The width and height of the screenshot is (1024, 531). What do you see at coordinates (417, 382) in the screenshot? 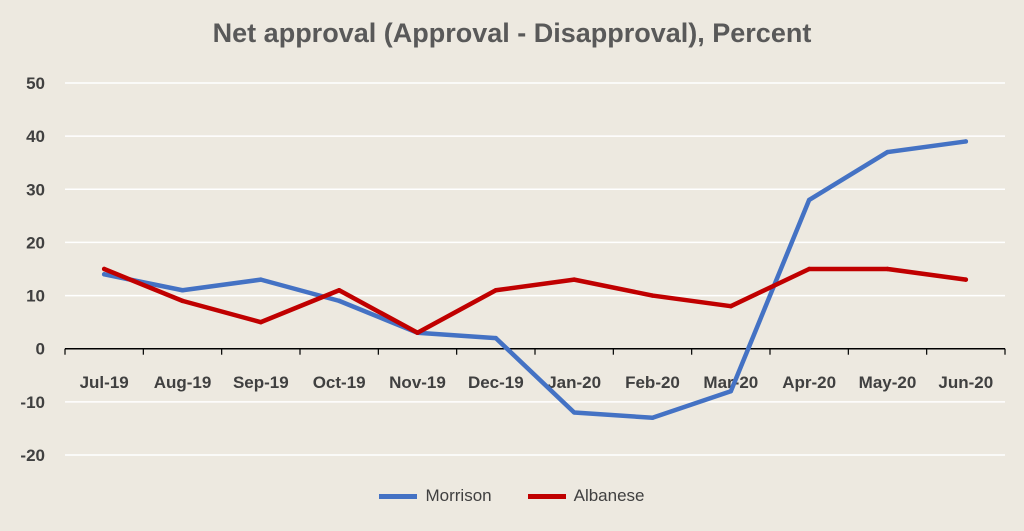
I see `x-tick-label: Nov-19` at bounding box center [417, 382].